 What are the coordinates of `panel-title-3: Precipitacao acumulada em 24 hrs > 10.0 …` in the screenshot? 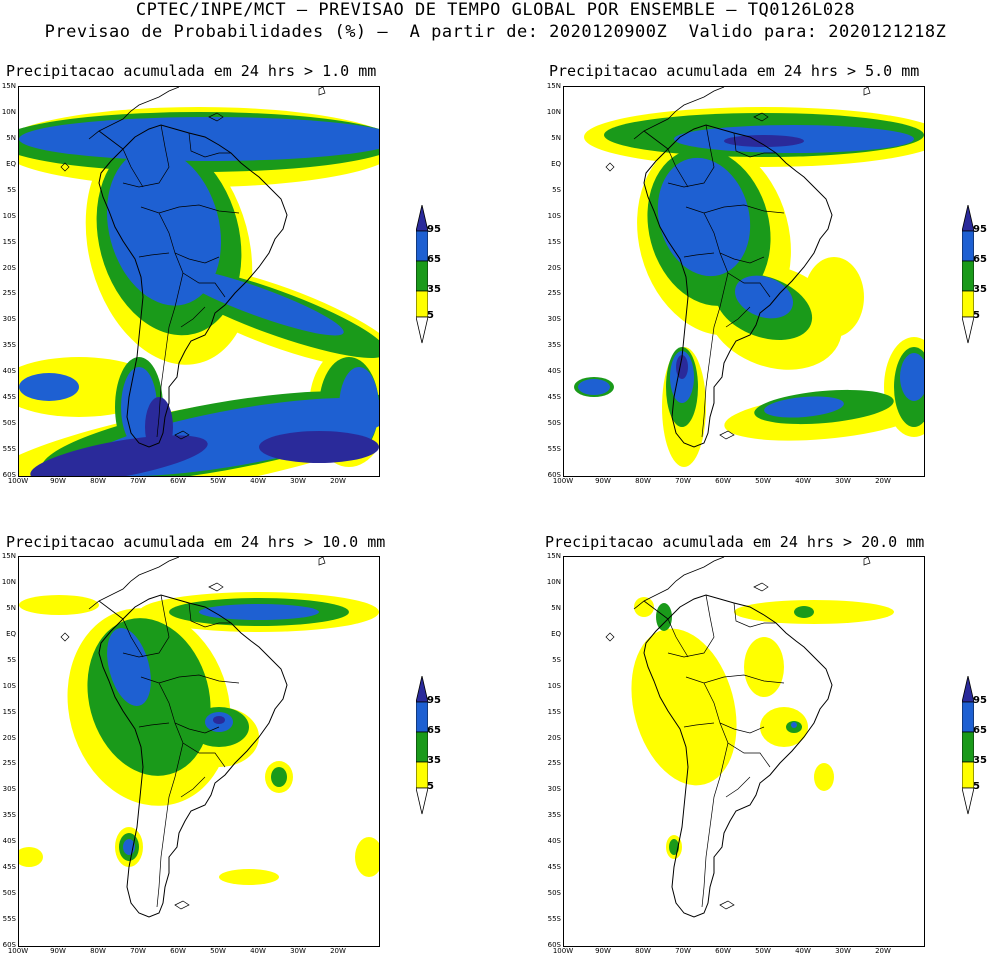 It's located at (196, 542).